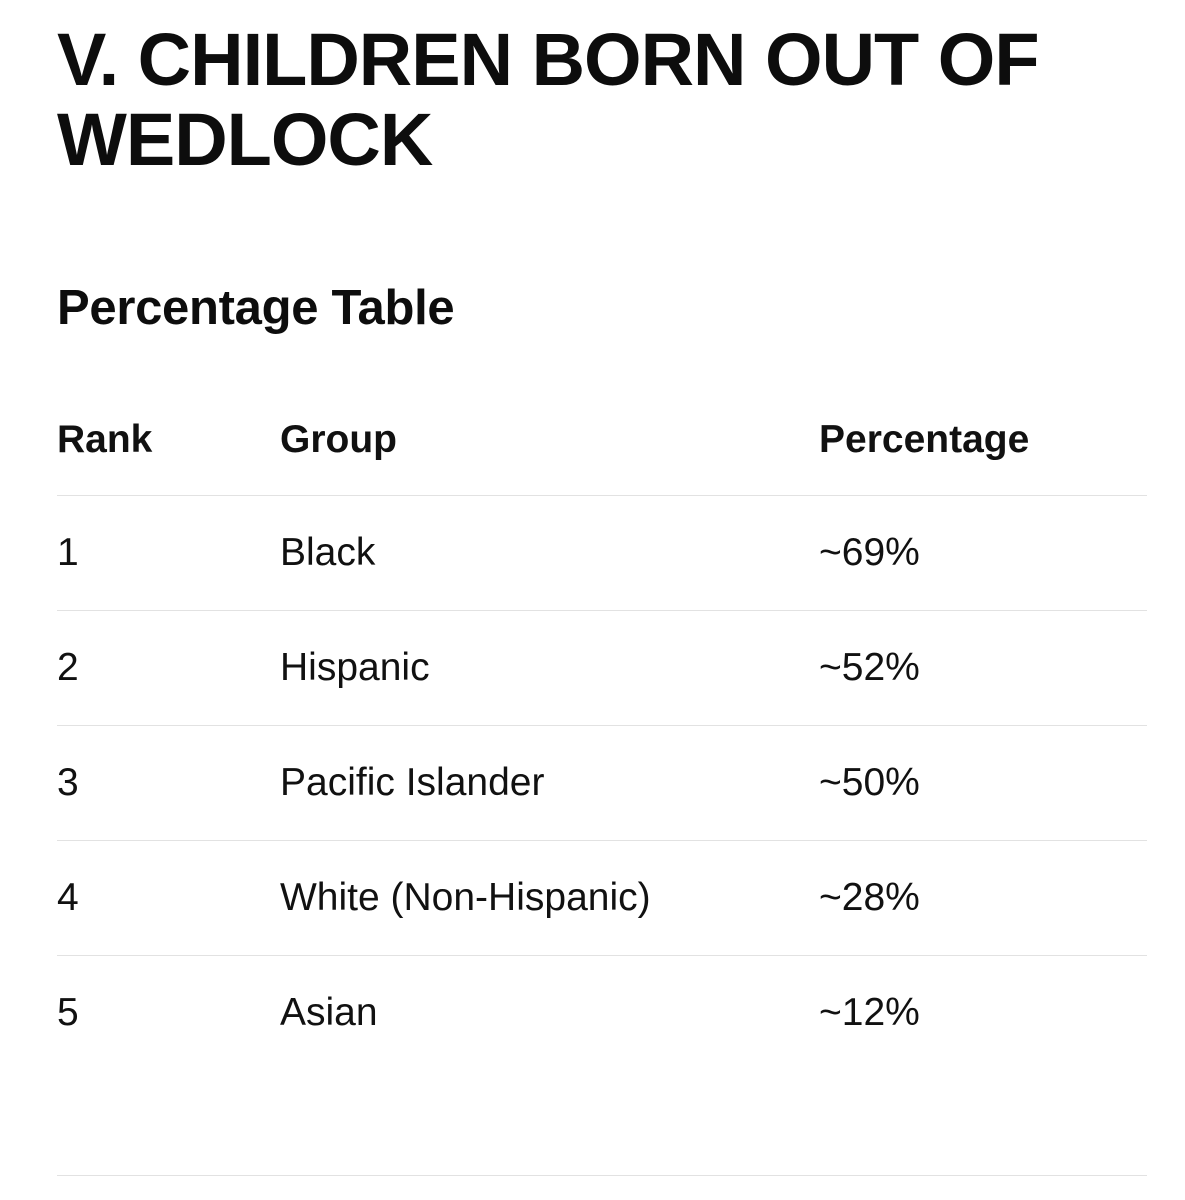  I want to click on rank-cell: 5, so click(68, 1012).